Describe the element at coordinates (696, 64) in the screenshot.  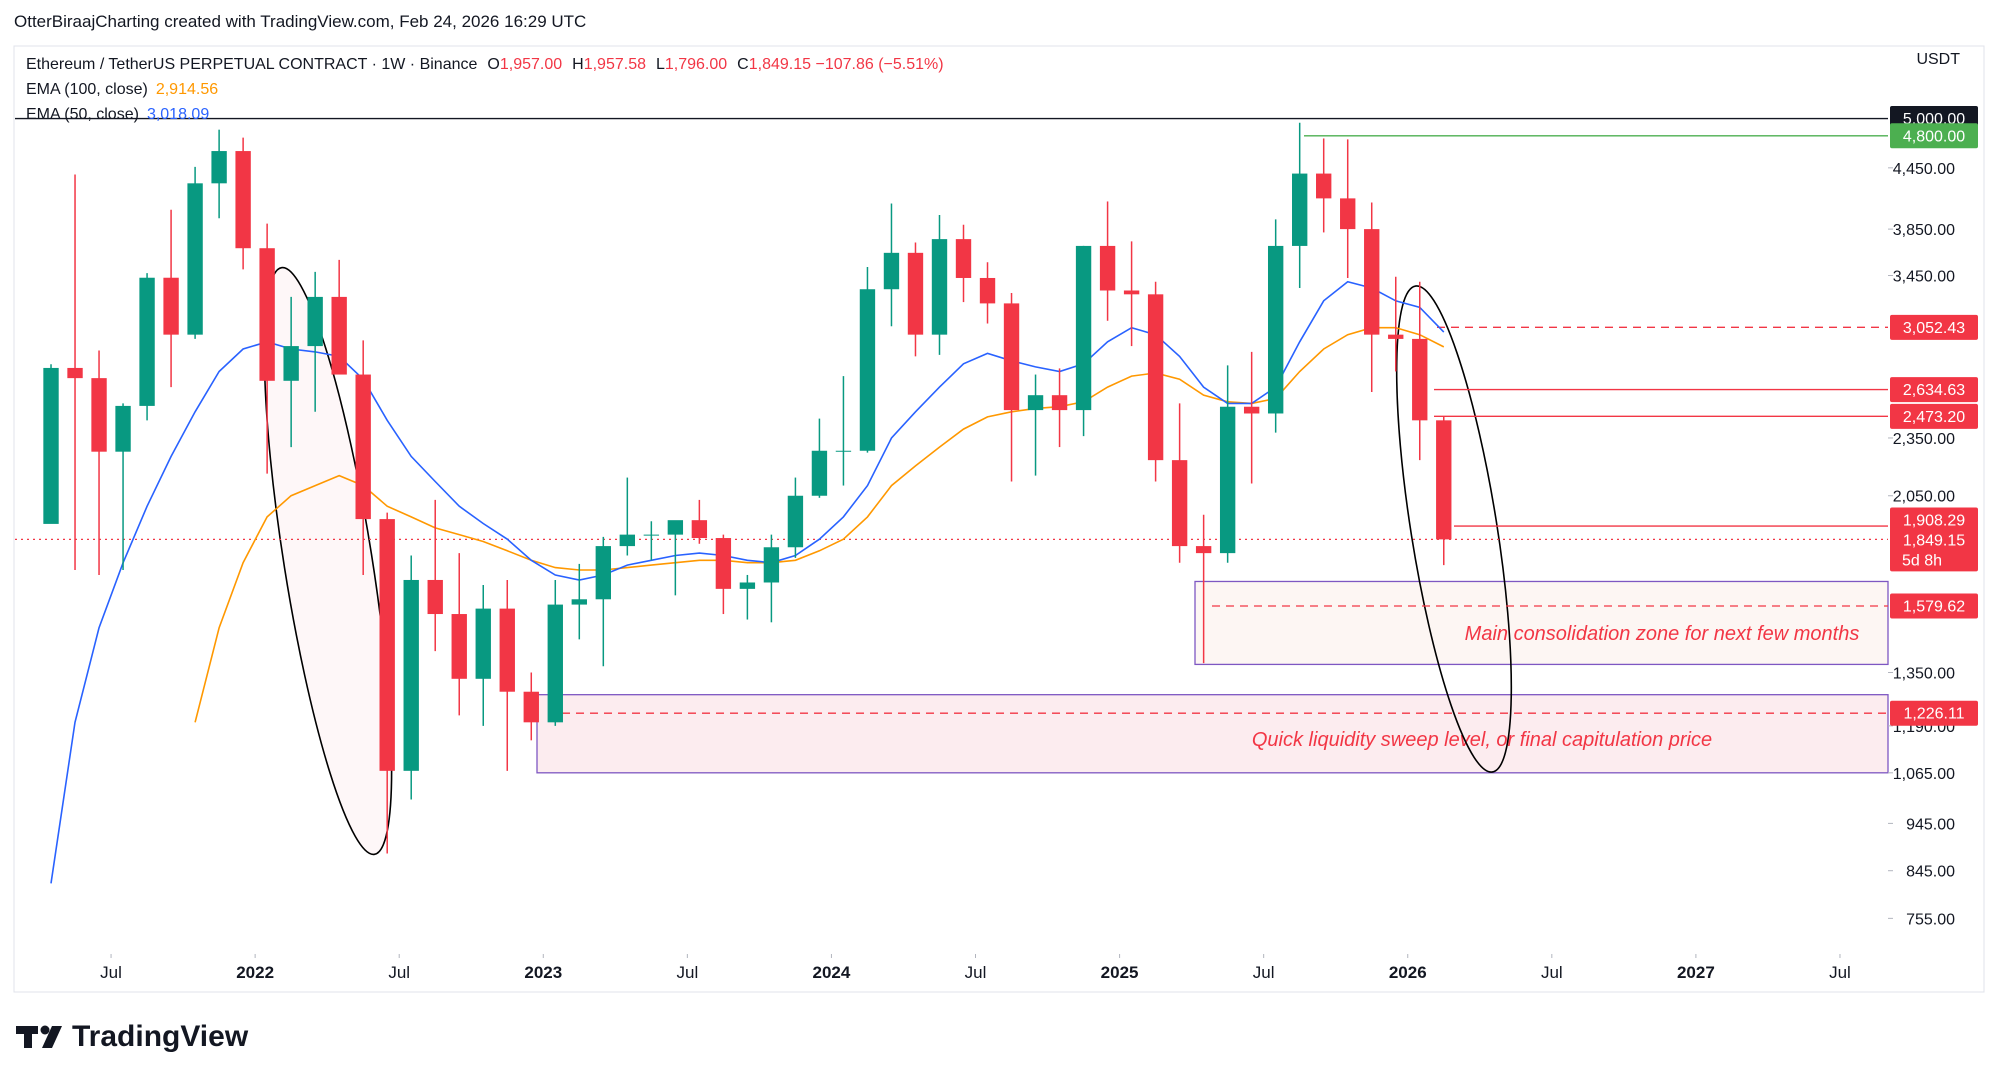
I see `ohlc-value: 1,796.00` at that location.